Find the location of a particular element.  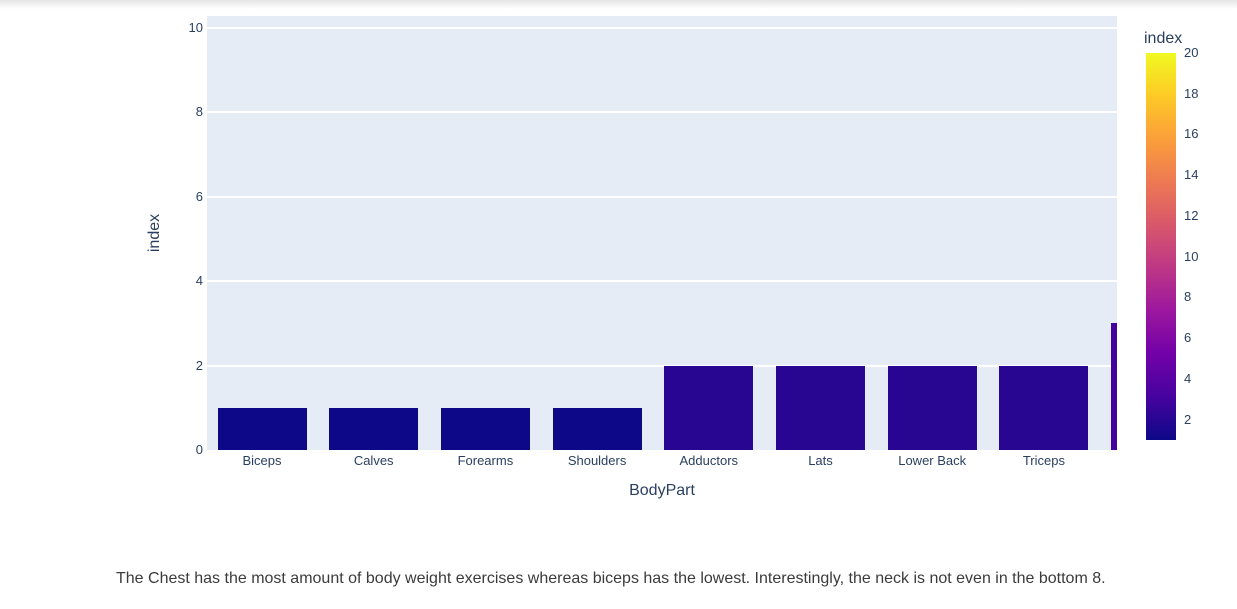

x-tick-label: Lats is located at coordinates (820, 460).